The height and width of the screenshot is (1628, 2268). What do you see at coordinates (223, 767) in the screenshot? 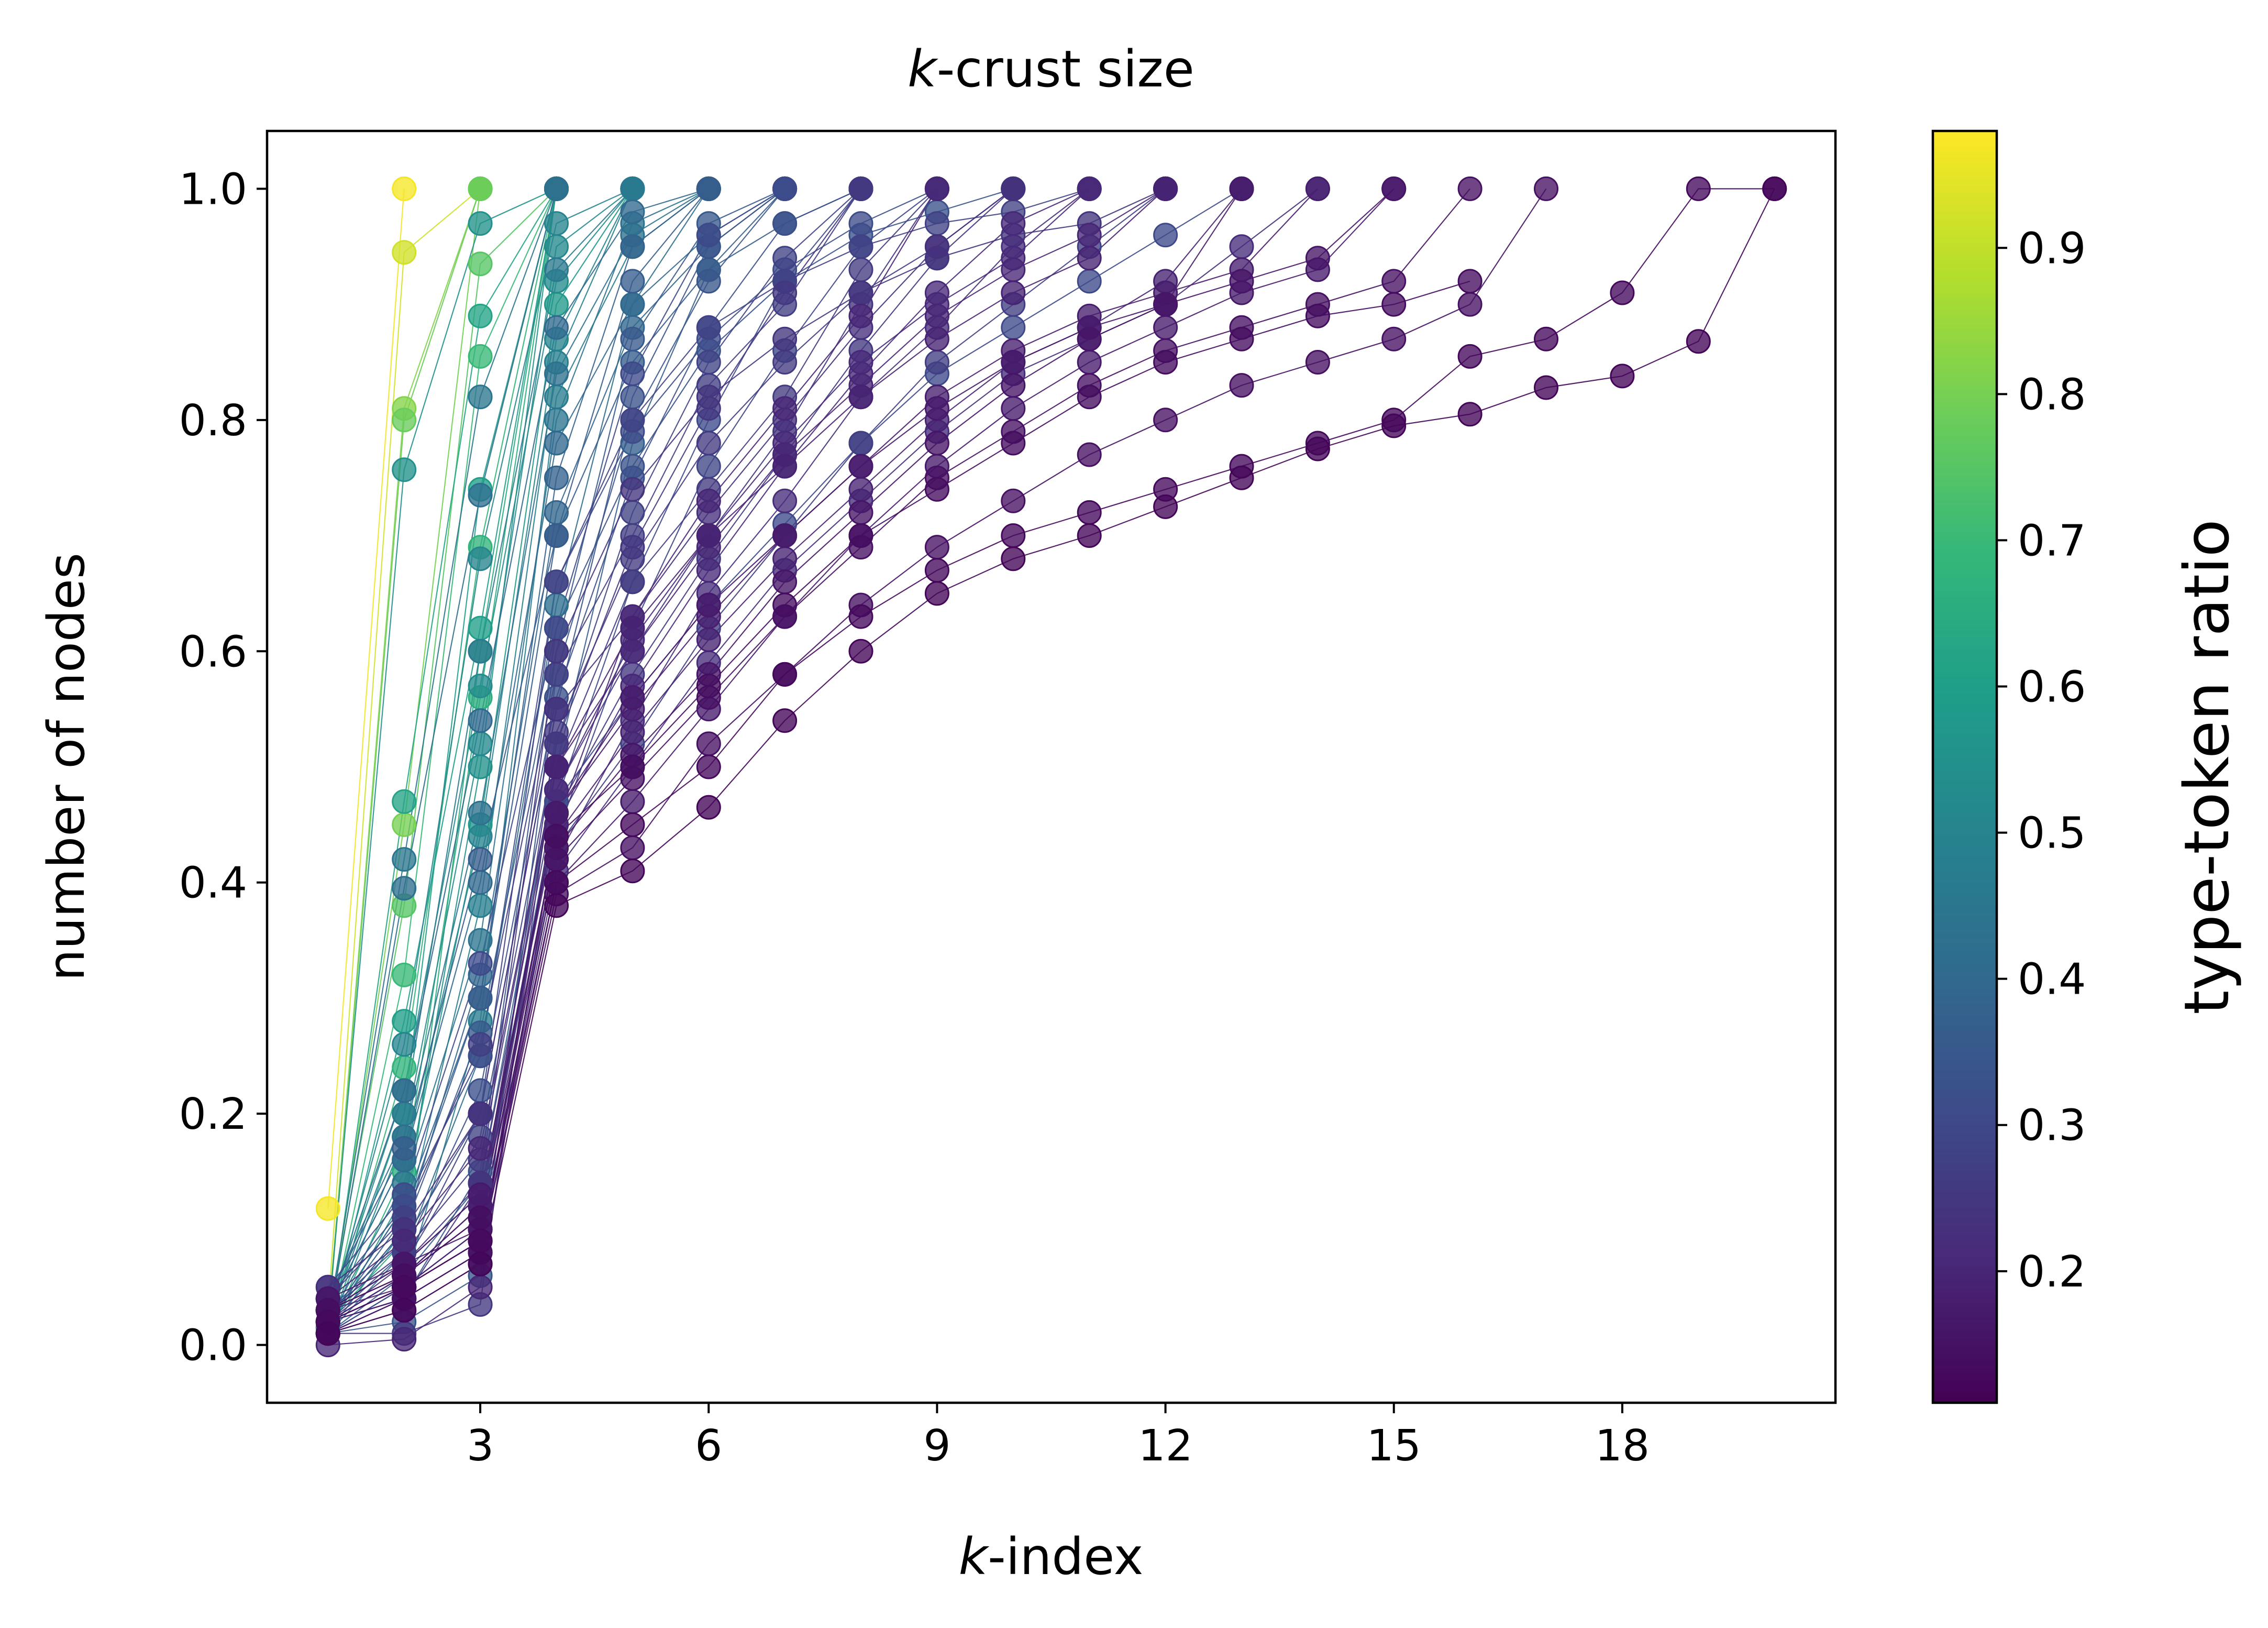
I see `y-axis-ticks: 0.0 0.2 0.4 0.6 0.8 1.0` at bounding box center [223, 767].